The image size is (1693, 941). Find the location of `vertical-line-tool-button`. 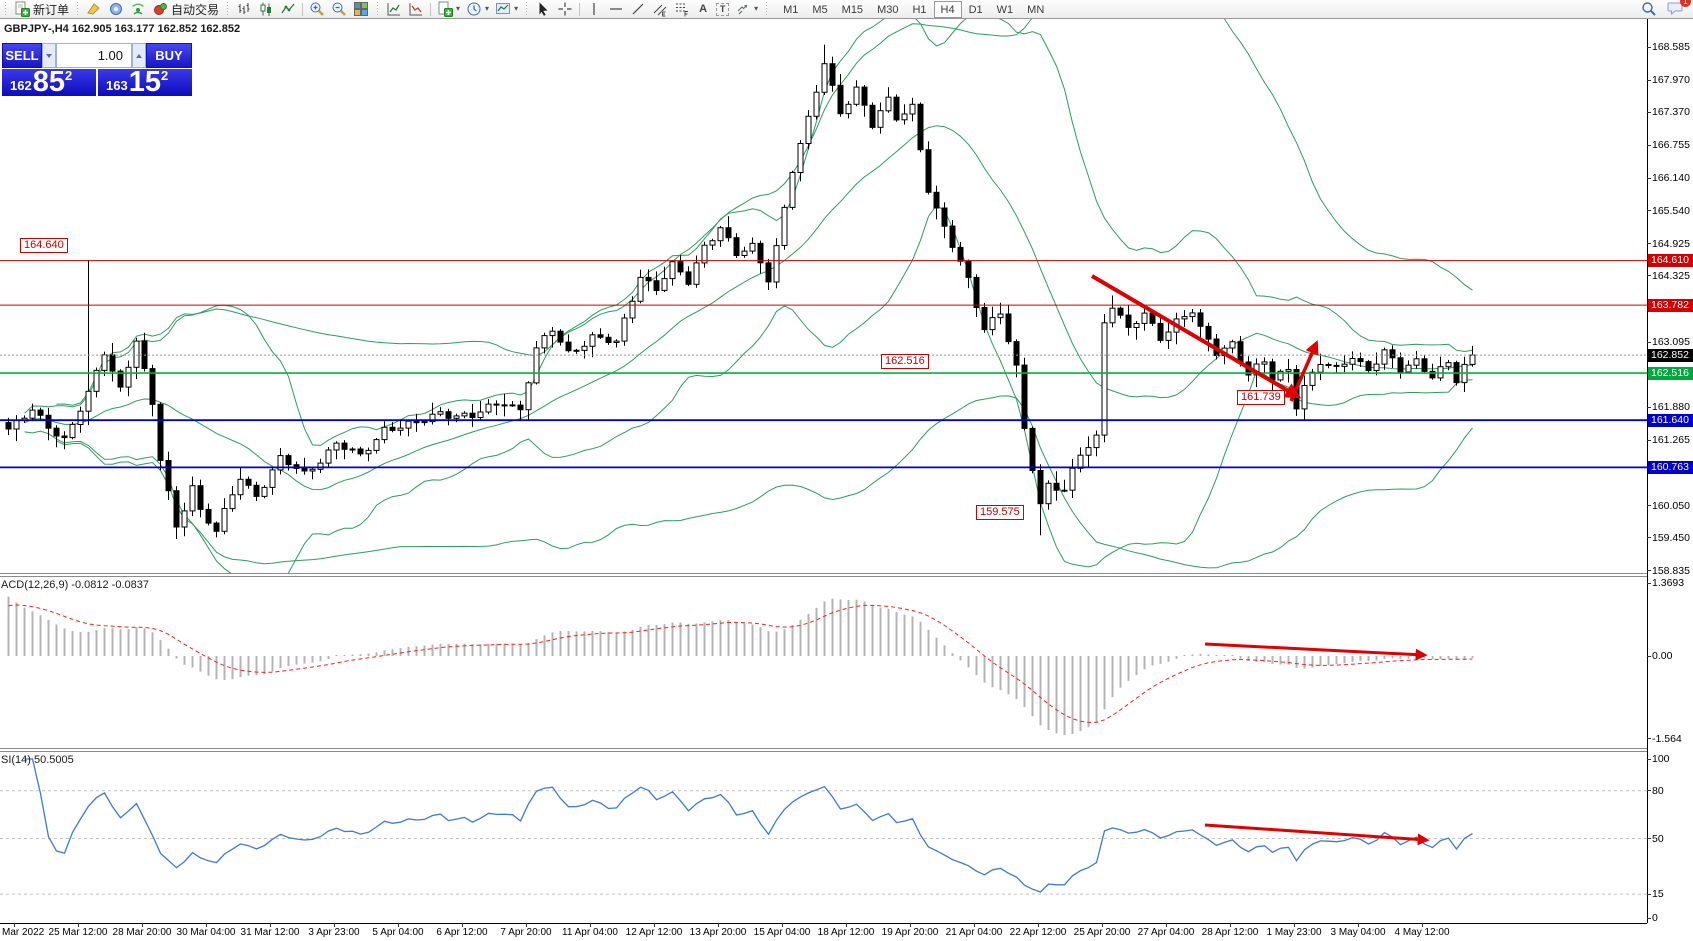

vertical-line-tool-button is located at coordinates (594, 9).